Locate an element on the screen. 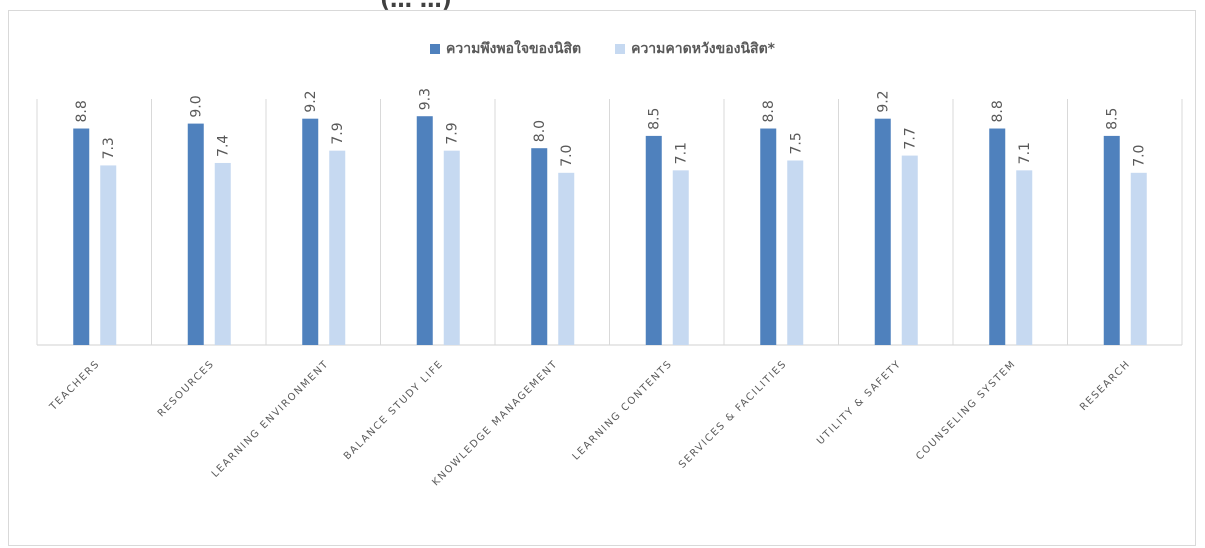 This screenshot has height=548, width=1205. category-label: LEARNING ENVIRONMENT is located at coordinates (271, 419).